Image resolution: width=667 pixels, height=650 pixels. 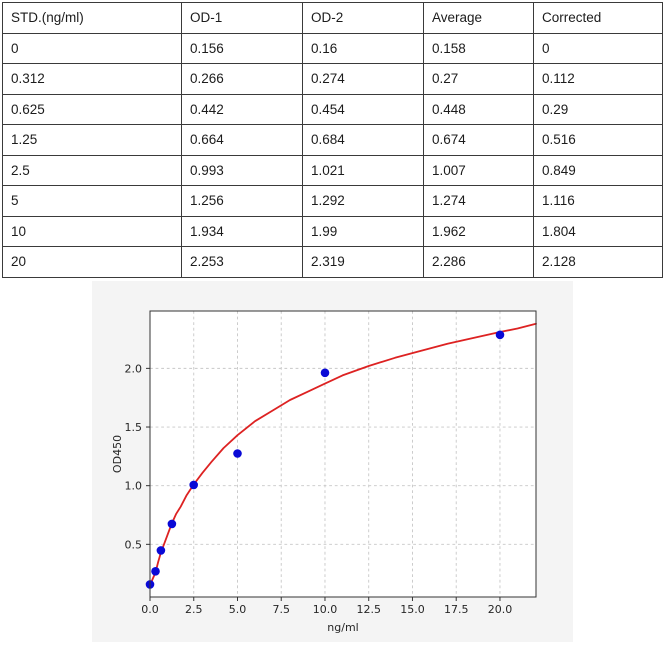 What do you see at coordinates (92, 109) in the screenshot?
I see `table-cell: 0.625` at bounding box center [92, 109].